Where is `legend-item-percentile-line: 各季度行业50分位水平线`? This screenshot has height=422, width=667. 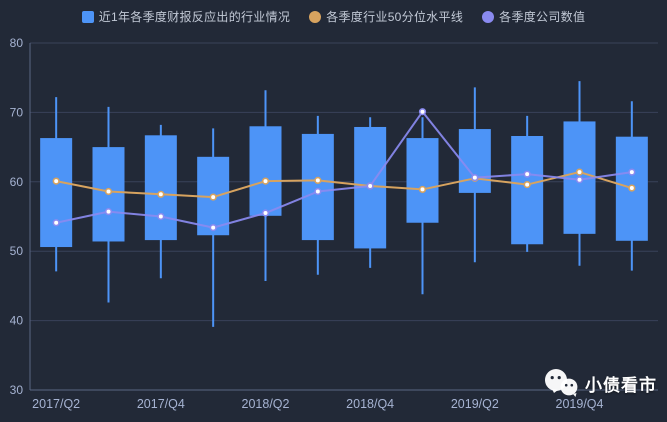
legend-item-percentile-line: 各季度行业50分位水平线 is located at coordinates (386, 16).